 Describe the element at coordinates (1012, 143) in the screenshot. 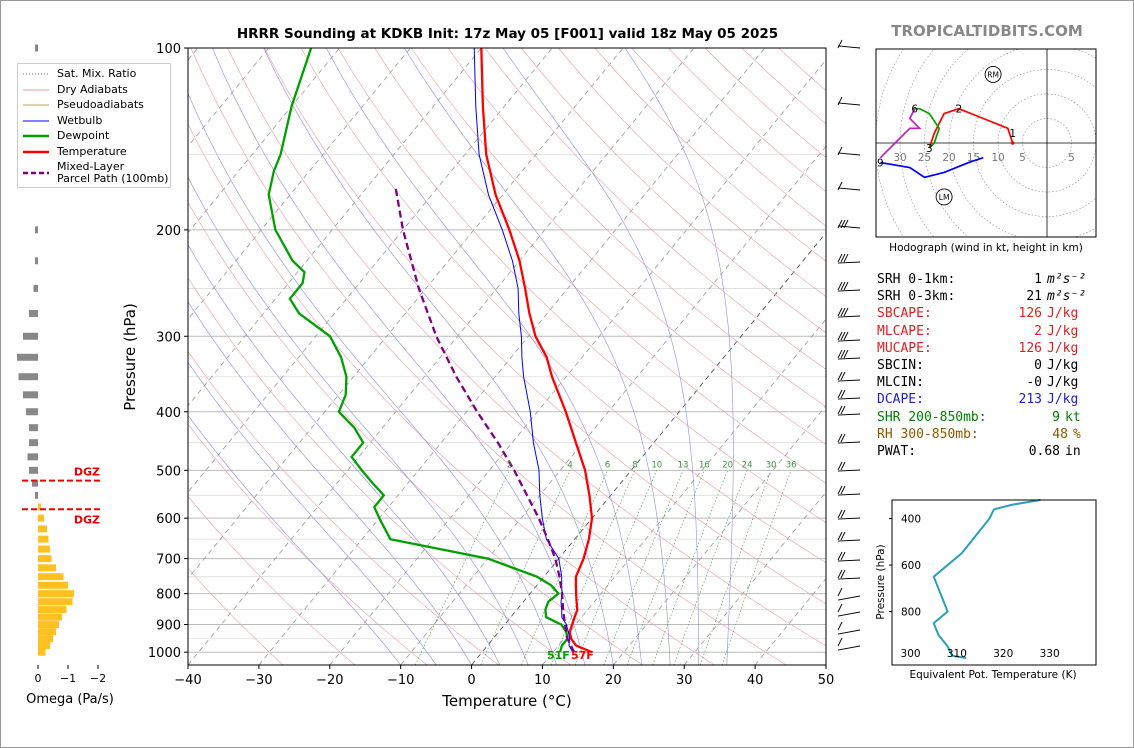

I see `hodograph-surface-dot` at that location.